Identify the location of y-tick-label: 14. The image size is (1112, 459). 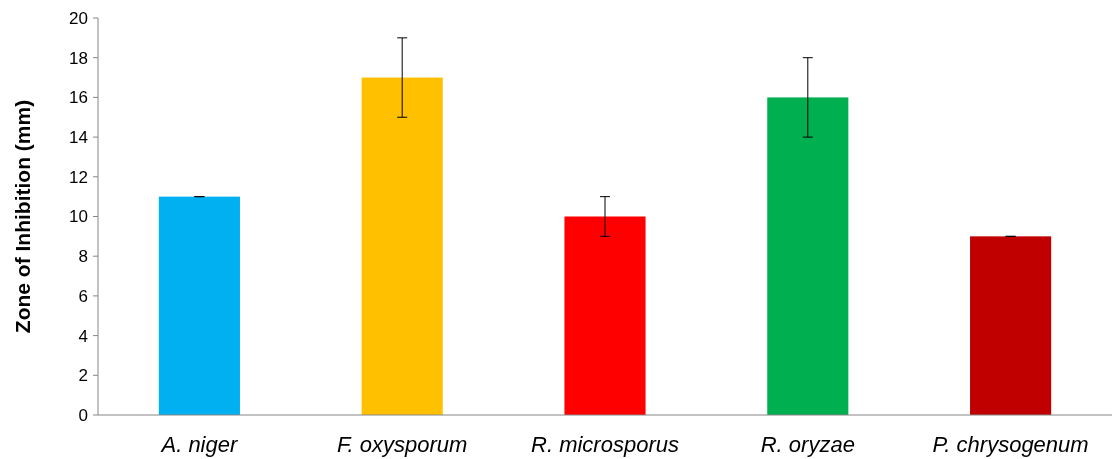
(78, 138).